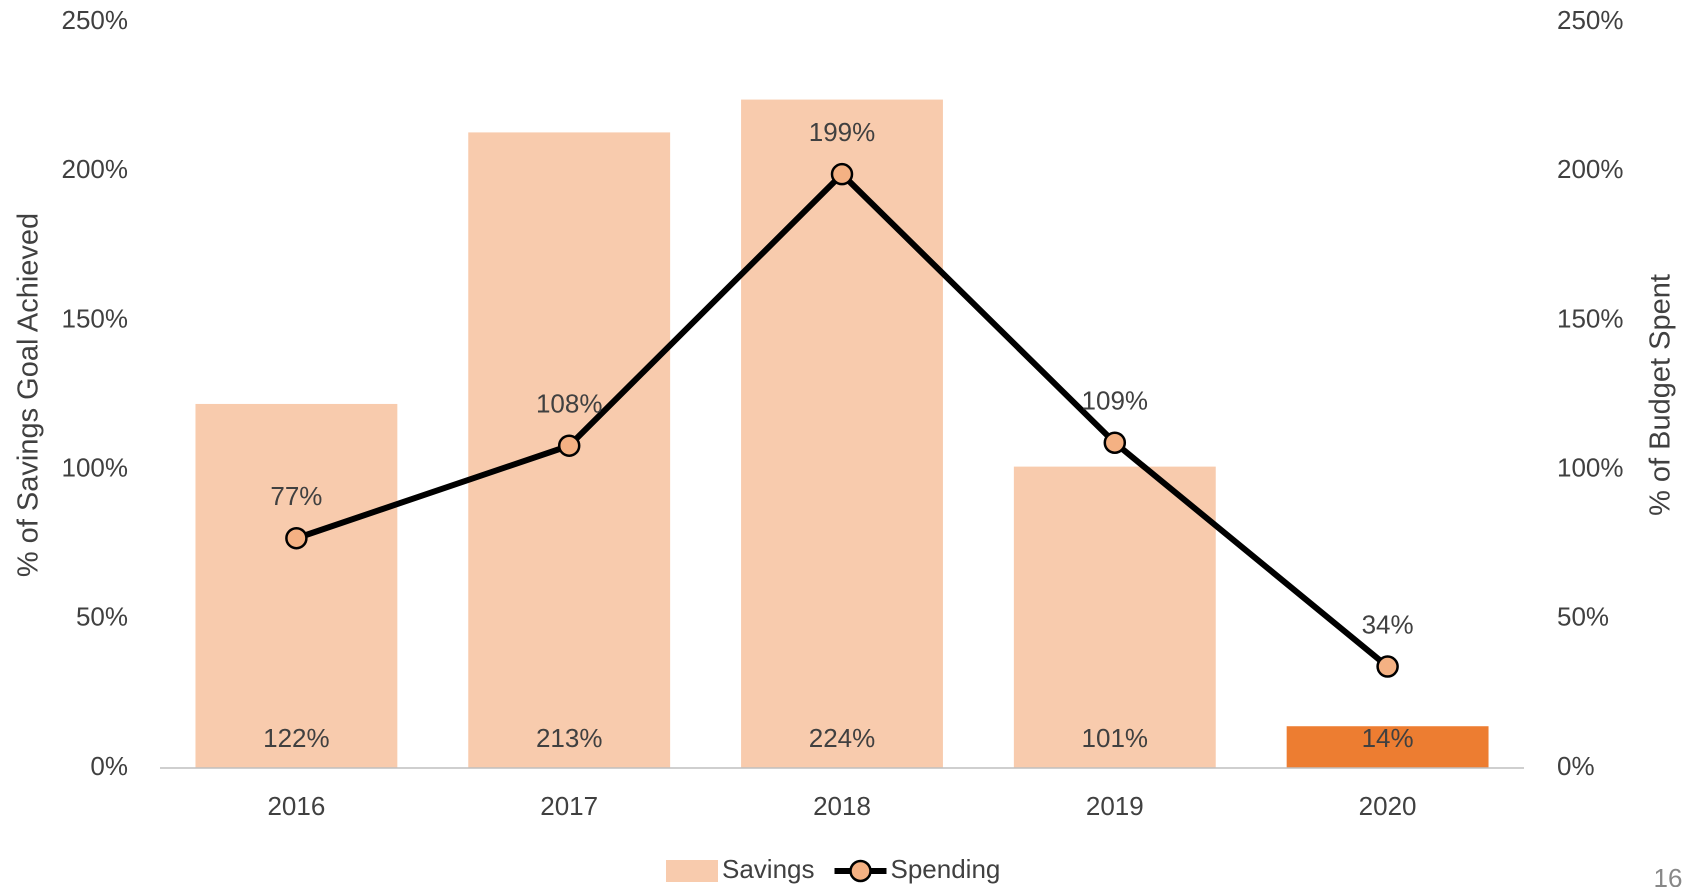 This screenshot has width=1690, height=887. I want to click on line-value-label: 199%, so click(842, 132).